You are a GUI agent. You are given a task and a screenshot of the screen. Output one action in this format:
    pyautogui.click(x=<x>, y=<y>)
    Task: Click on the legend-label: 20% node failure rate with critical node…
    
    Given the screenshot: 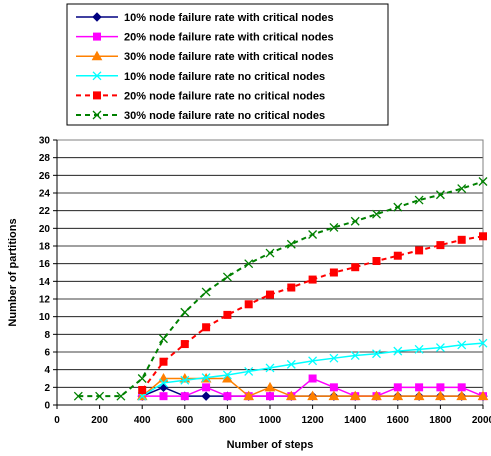 What is the action you would take?
    pyautogui.click(x=229, y=38)
    